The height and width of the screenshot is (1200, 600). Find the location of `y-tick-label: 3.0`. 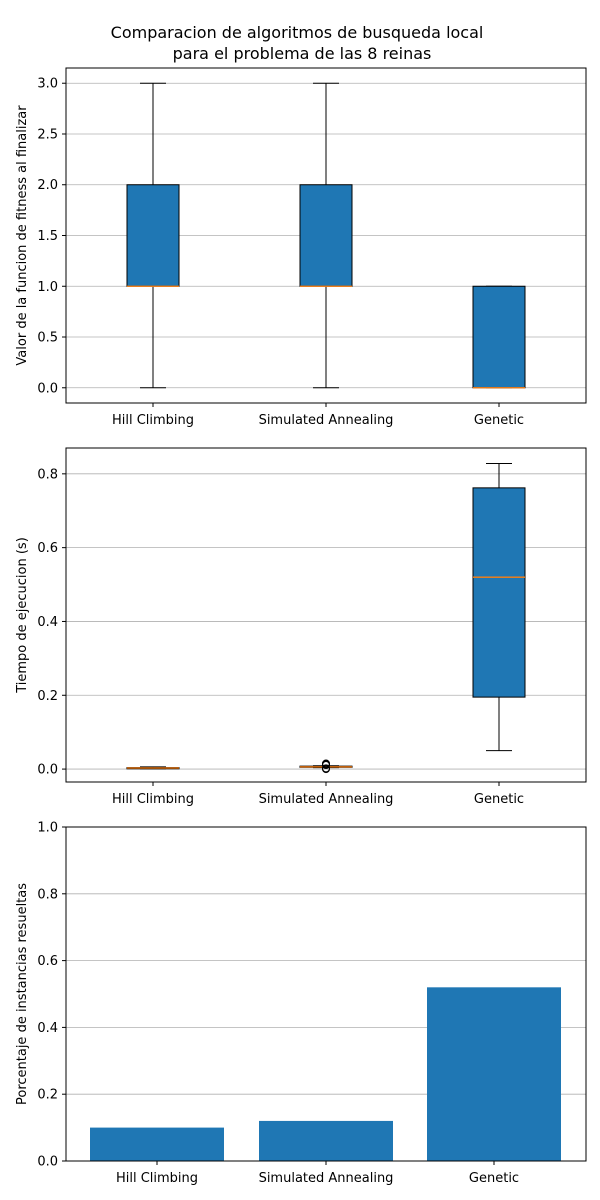

y-tick-label: 3.0 is located at coordinates (47, 84).